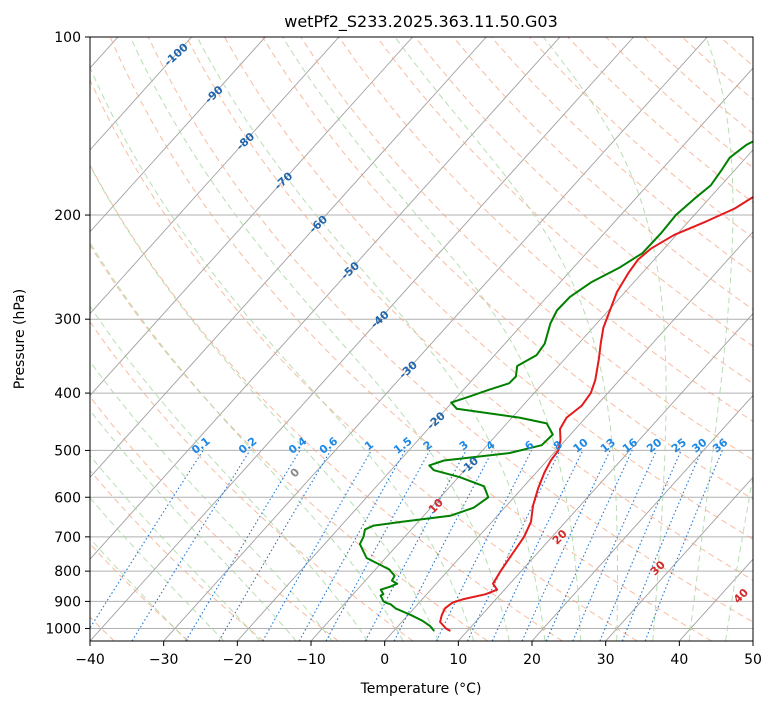 The width and height of the screenshot is (775, 708). I want to click on y-tick-label: 900, so click(67, 602).